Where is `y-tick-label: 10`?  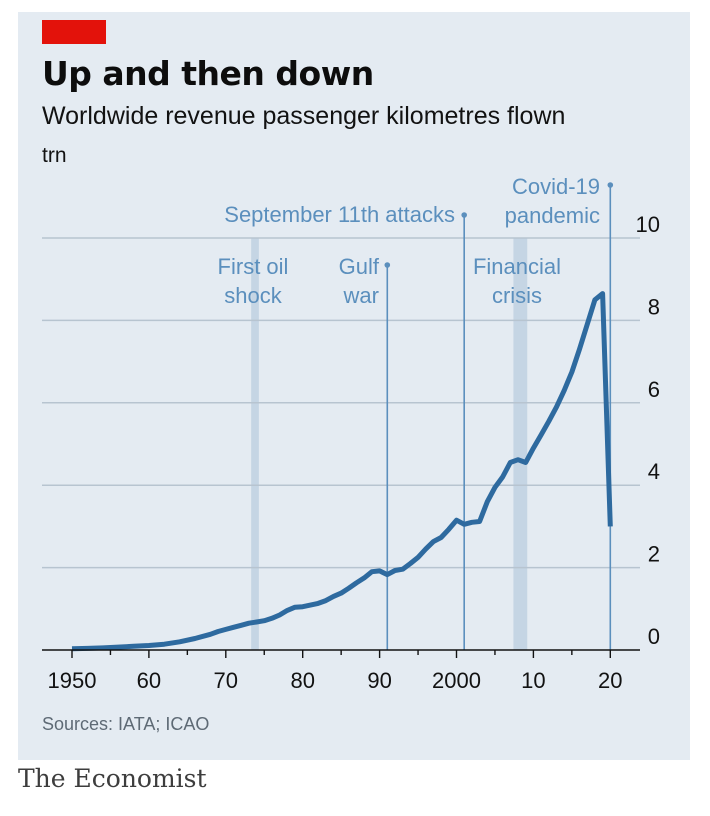
y-tick-label: 10 is located at coordinates (648, 224).